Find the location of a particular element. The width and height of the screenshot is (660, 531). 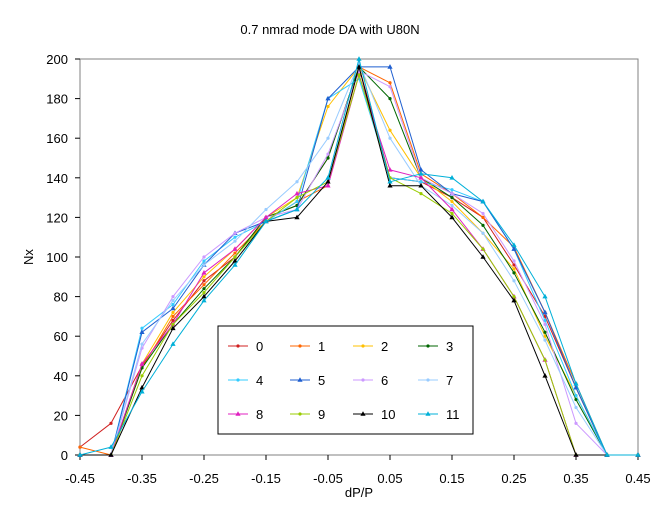

legend-label: 10 is located at coordinates (388, 414).